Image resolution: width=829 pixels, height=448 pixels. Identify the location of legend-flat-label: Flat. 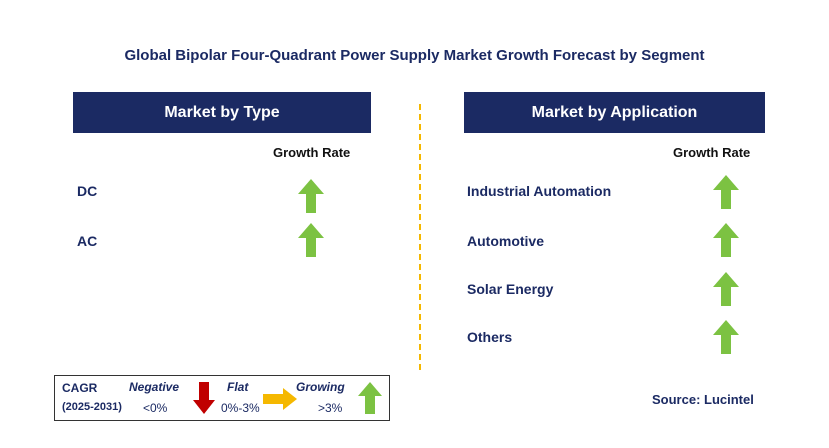
(238, 387).